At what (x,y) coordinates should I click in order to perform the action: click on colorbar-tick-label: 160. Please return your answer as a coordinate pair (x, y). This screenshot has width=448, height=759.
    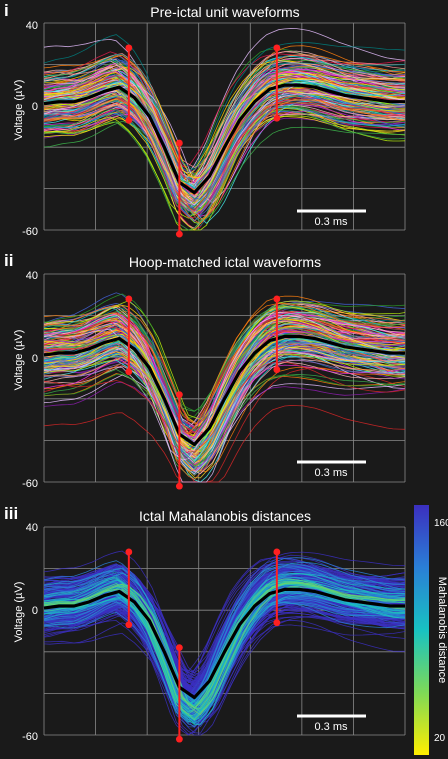
    Looking at the image, I should click on (441, 523).